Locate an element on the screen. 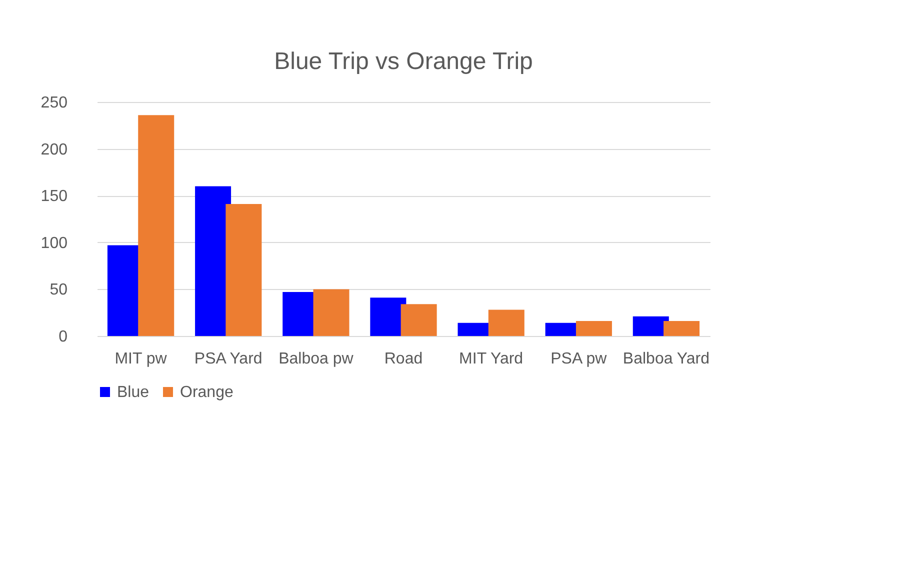  y-tick-label: 250 is located at coordinates (54, 103).